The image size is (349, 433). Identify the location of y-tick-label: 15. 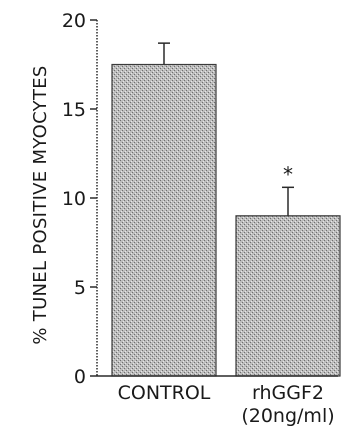
(74, 110).